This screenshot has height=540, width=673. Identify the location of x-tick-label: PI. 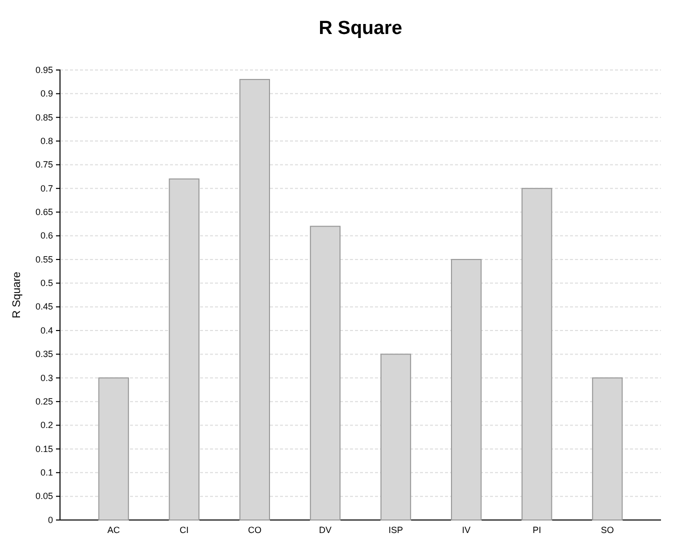
(537, 529).